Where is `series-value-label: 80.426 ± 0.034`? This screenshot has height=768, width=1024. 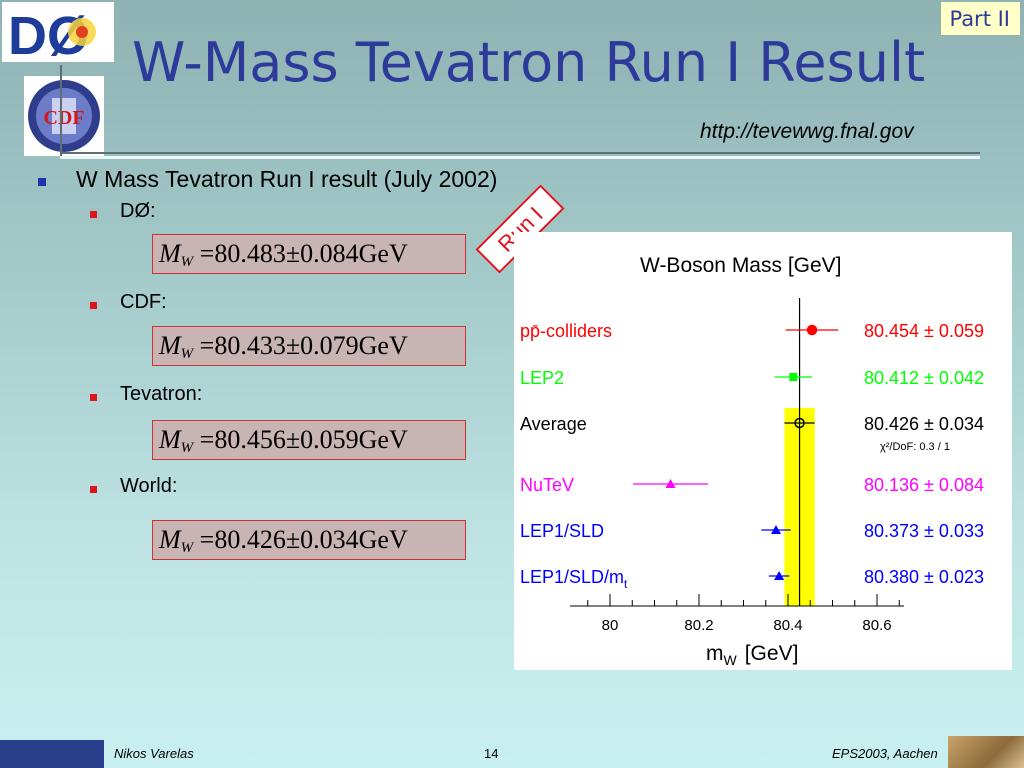
series-value-label: 80.426 ± 0.034 is located at coordinates (924, 424).